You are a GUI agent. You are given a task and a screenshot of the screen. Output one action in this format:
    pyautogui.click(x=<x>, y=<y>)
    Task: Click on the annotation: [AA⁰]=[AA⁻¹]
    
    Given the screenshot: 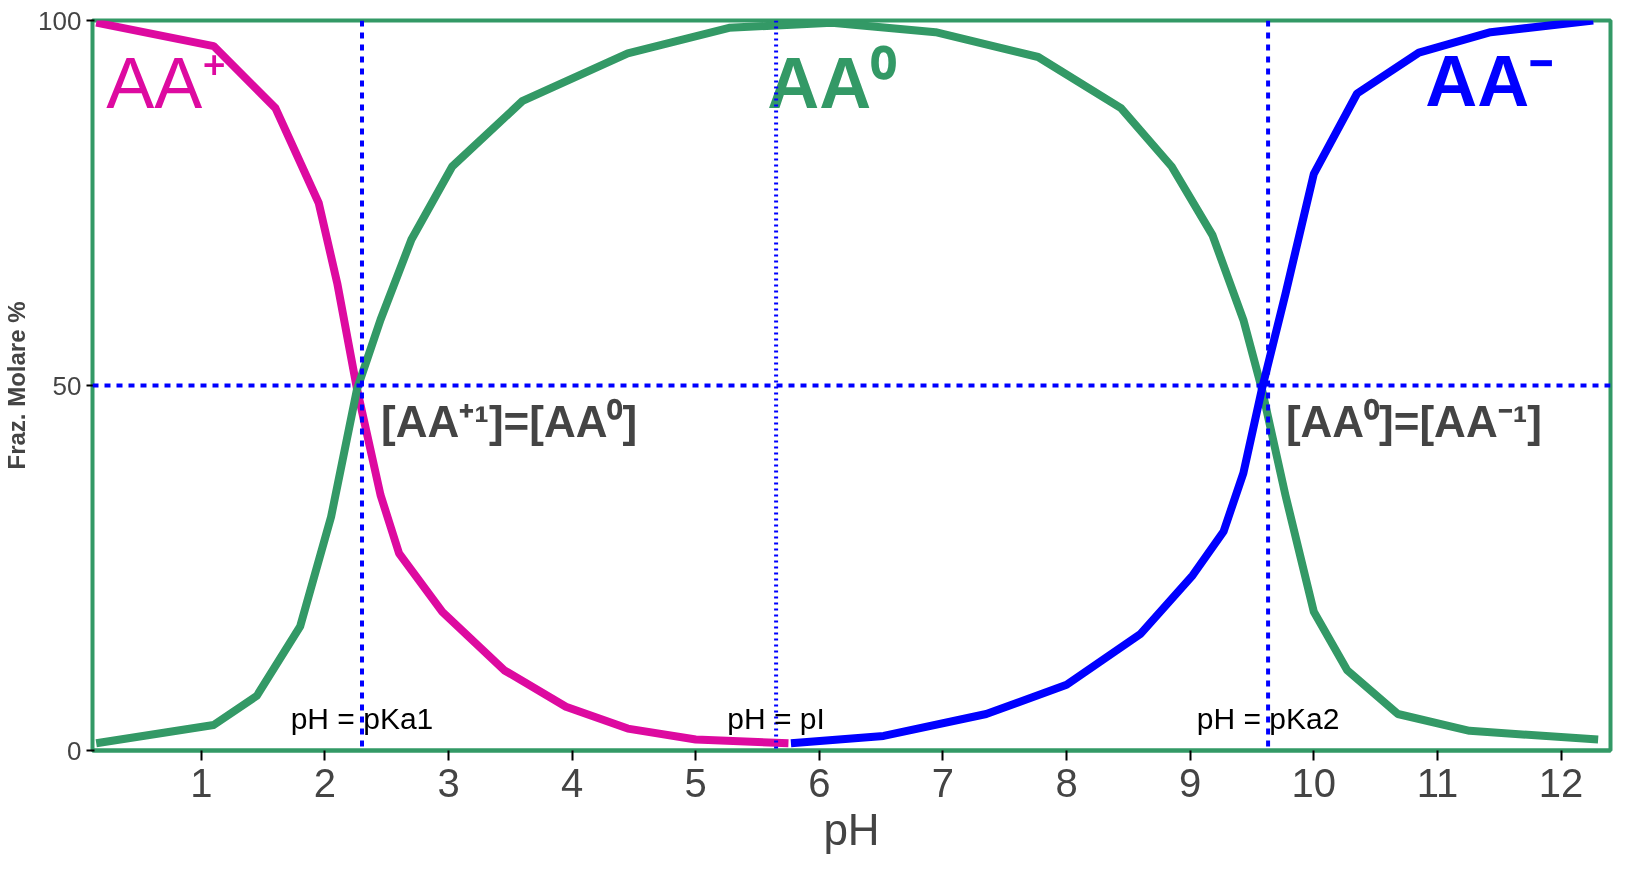 What is the action you would take?
    pyautogui.click(x=1413, y=422)
    